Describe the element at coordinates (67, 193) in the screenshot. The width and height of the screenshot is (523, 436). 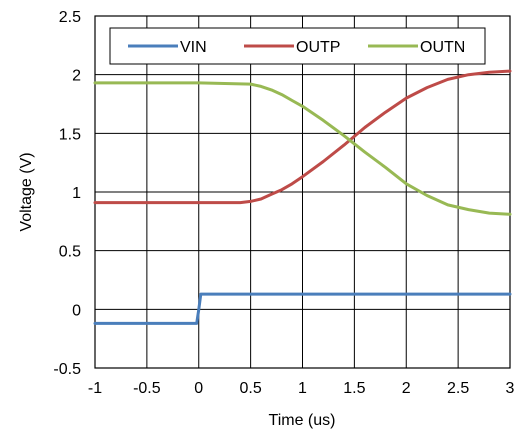
I see `y-tick-labels: -0.5 0 0.5 1 1.5 2 2.5` at that location.